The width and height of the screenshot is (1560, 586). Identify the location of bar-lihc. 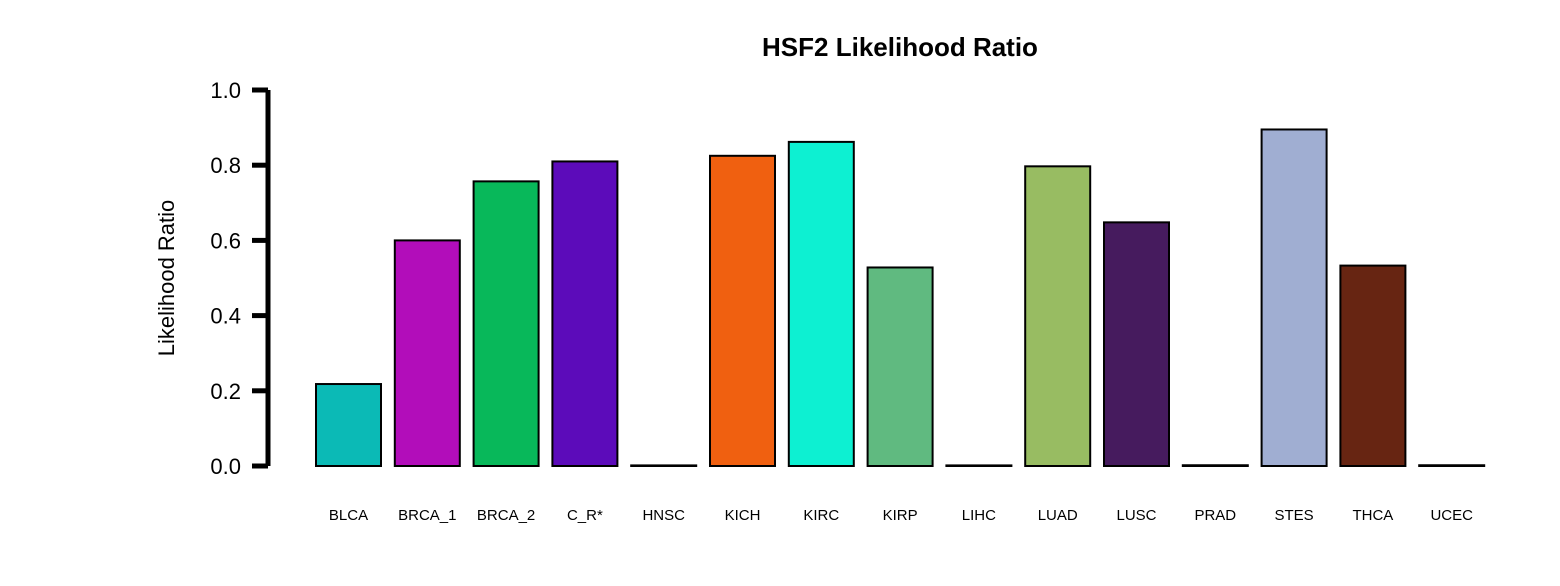
(979, 465).